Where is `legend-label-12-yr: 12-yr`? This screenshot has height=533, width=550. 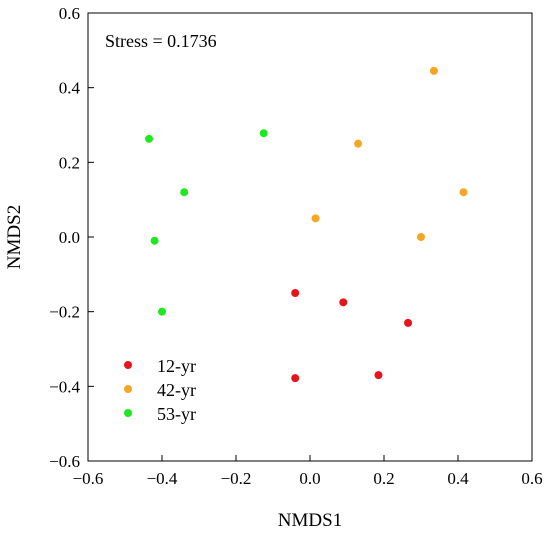
legend-label-12-yr: 12-yr is located at coordinates (176, 366).